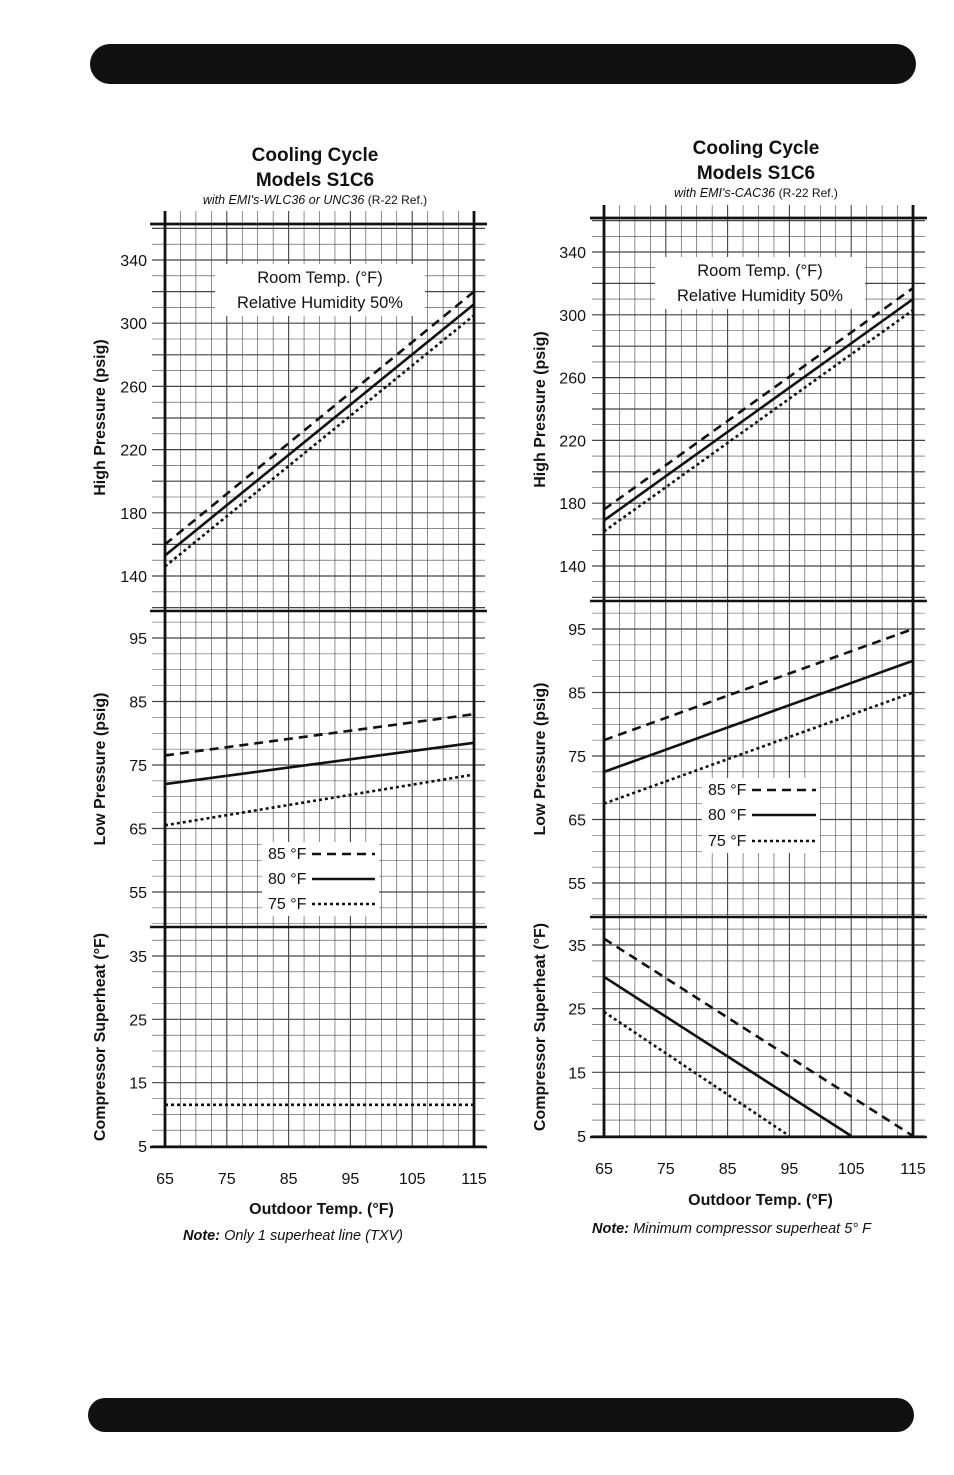  Describe the element at coordinates (756, 148) in the screenshot. I see `chart-title-line1: Cooling Cycle` at that location.